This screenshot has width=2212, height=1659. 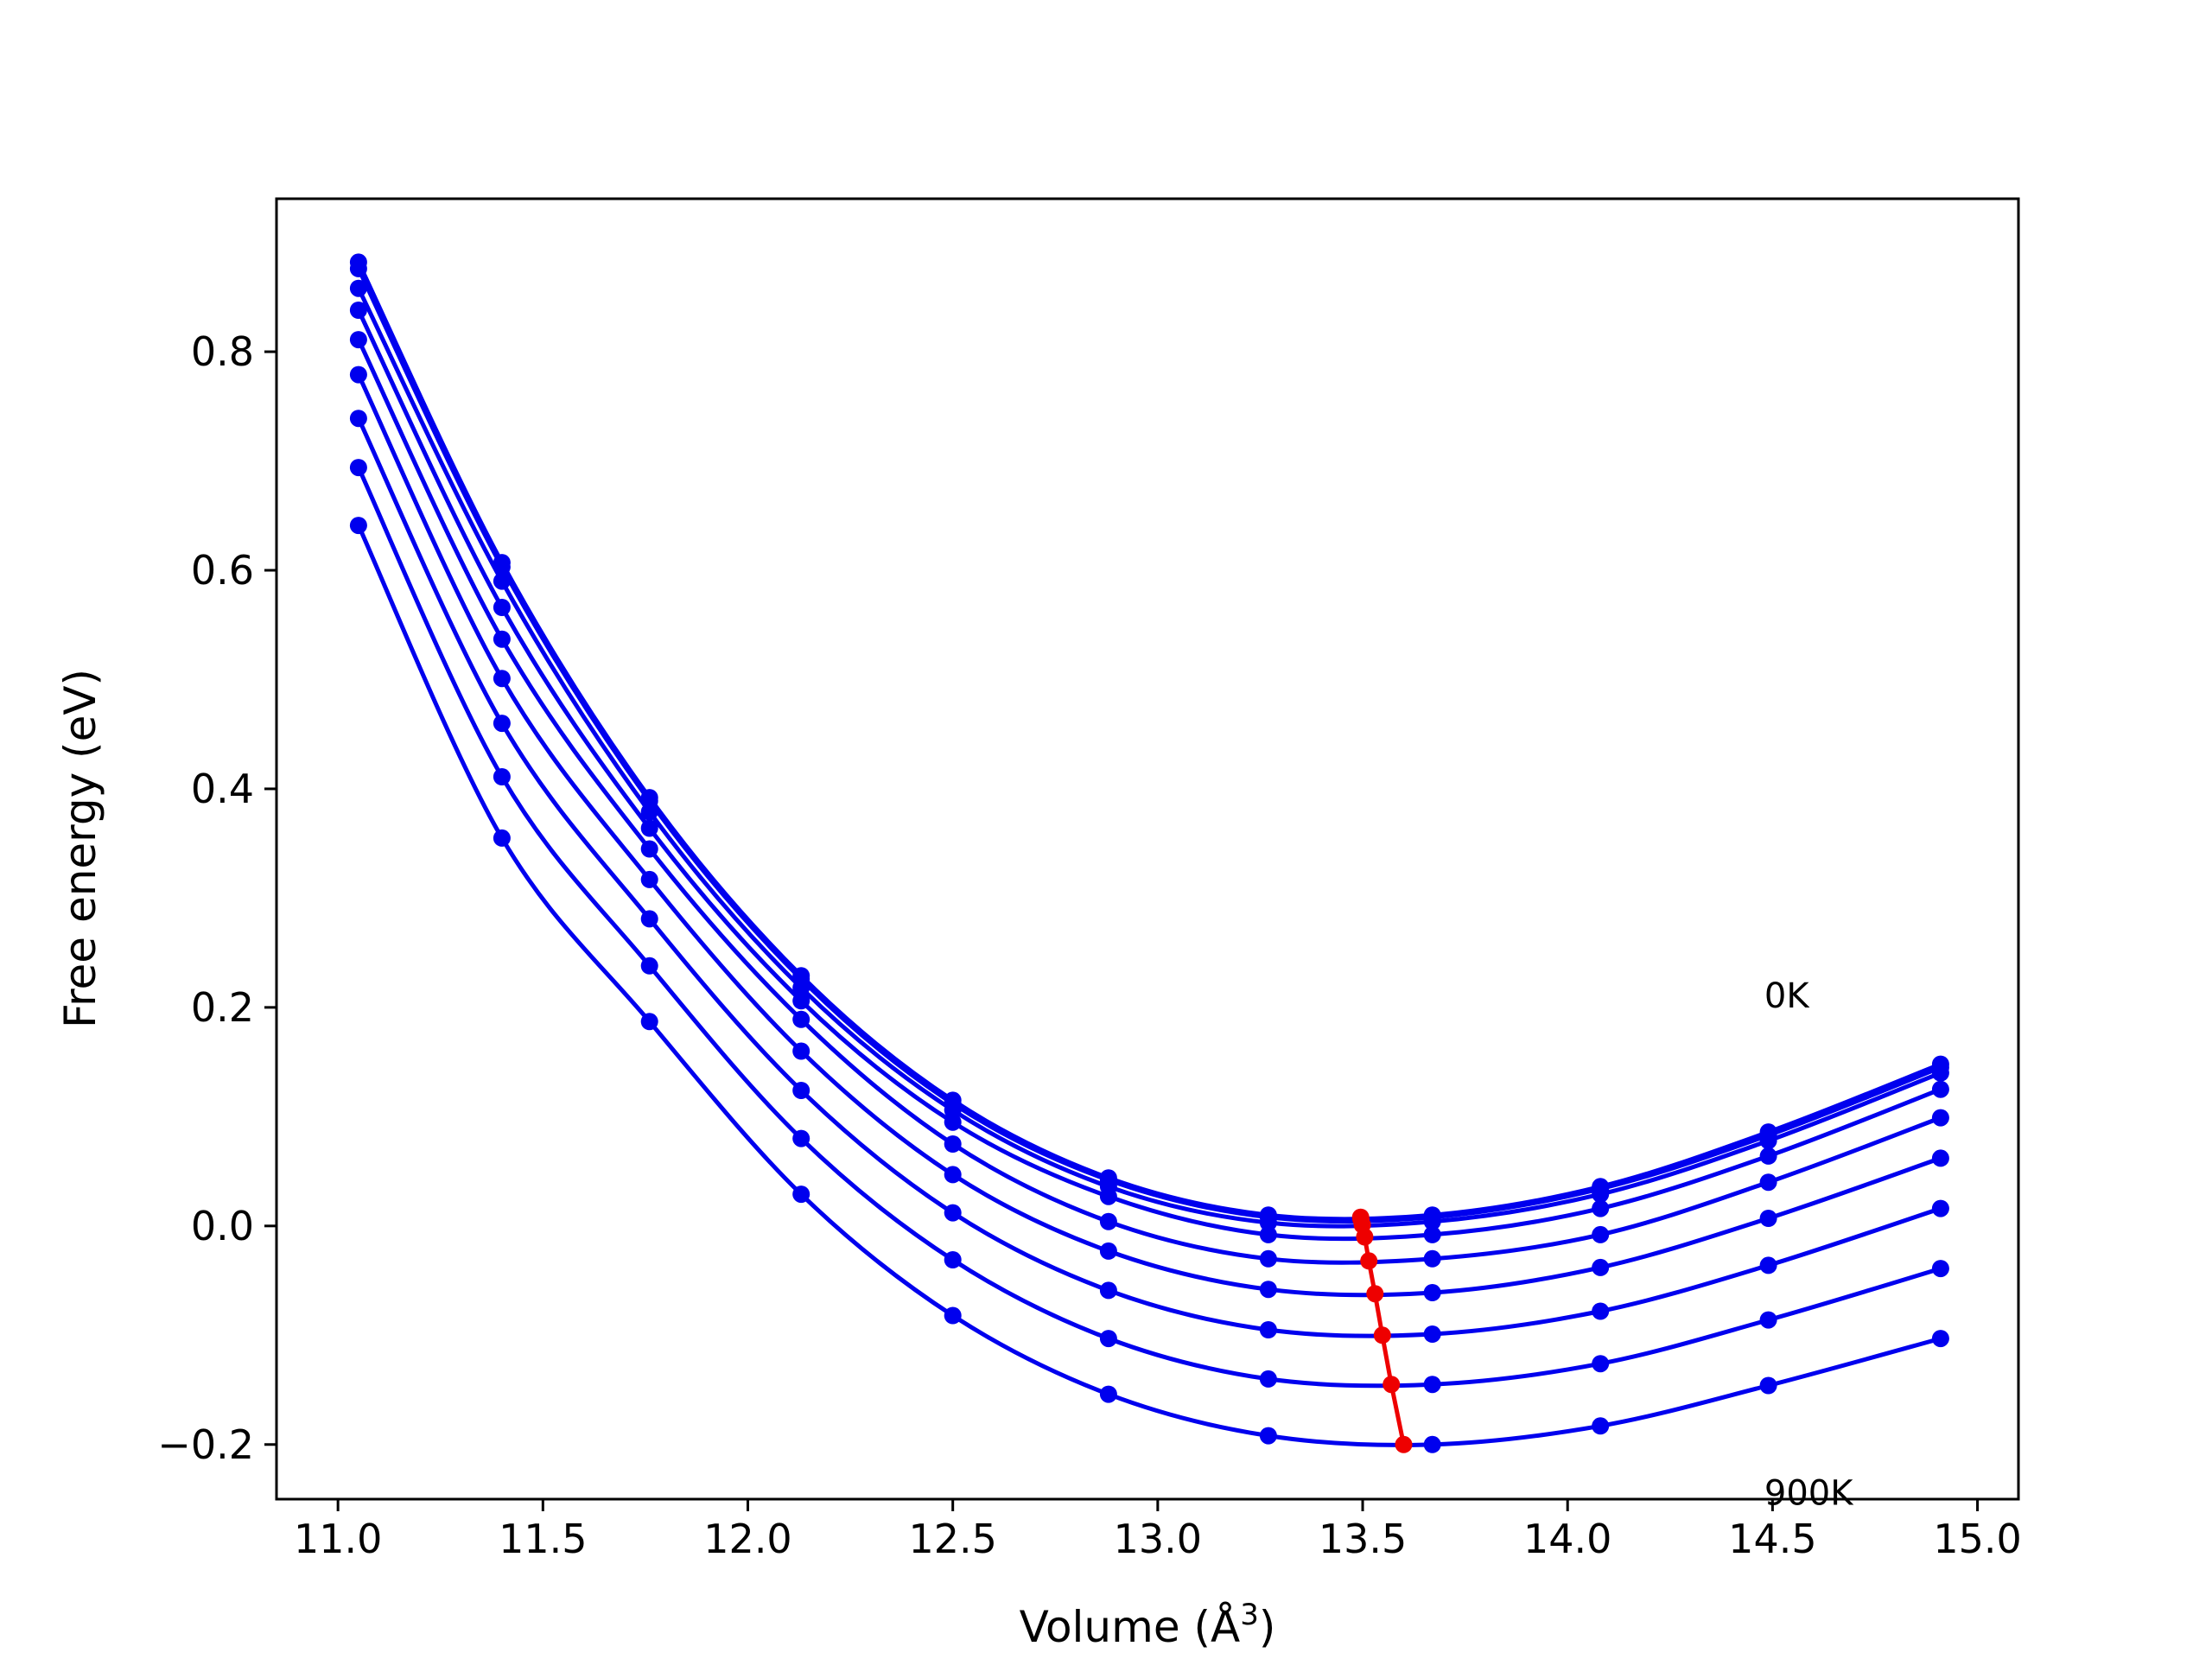 I want to click on temperature-annotation-0: 0K, so click(x=1787, y=996).